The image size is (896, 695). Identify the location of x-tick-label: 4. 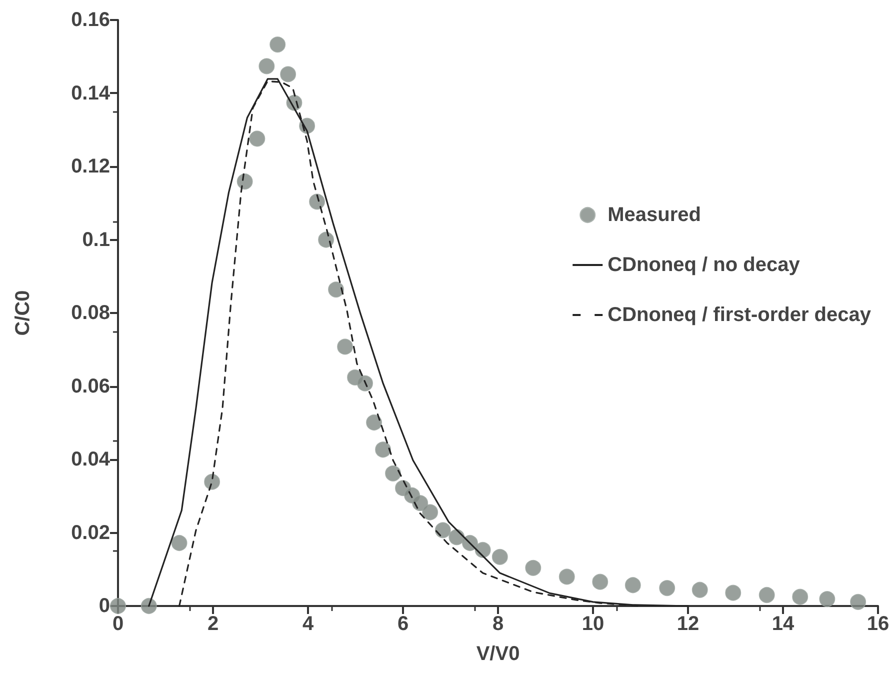
(308, 624).